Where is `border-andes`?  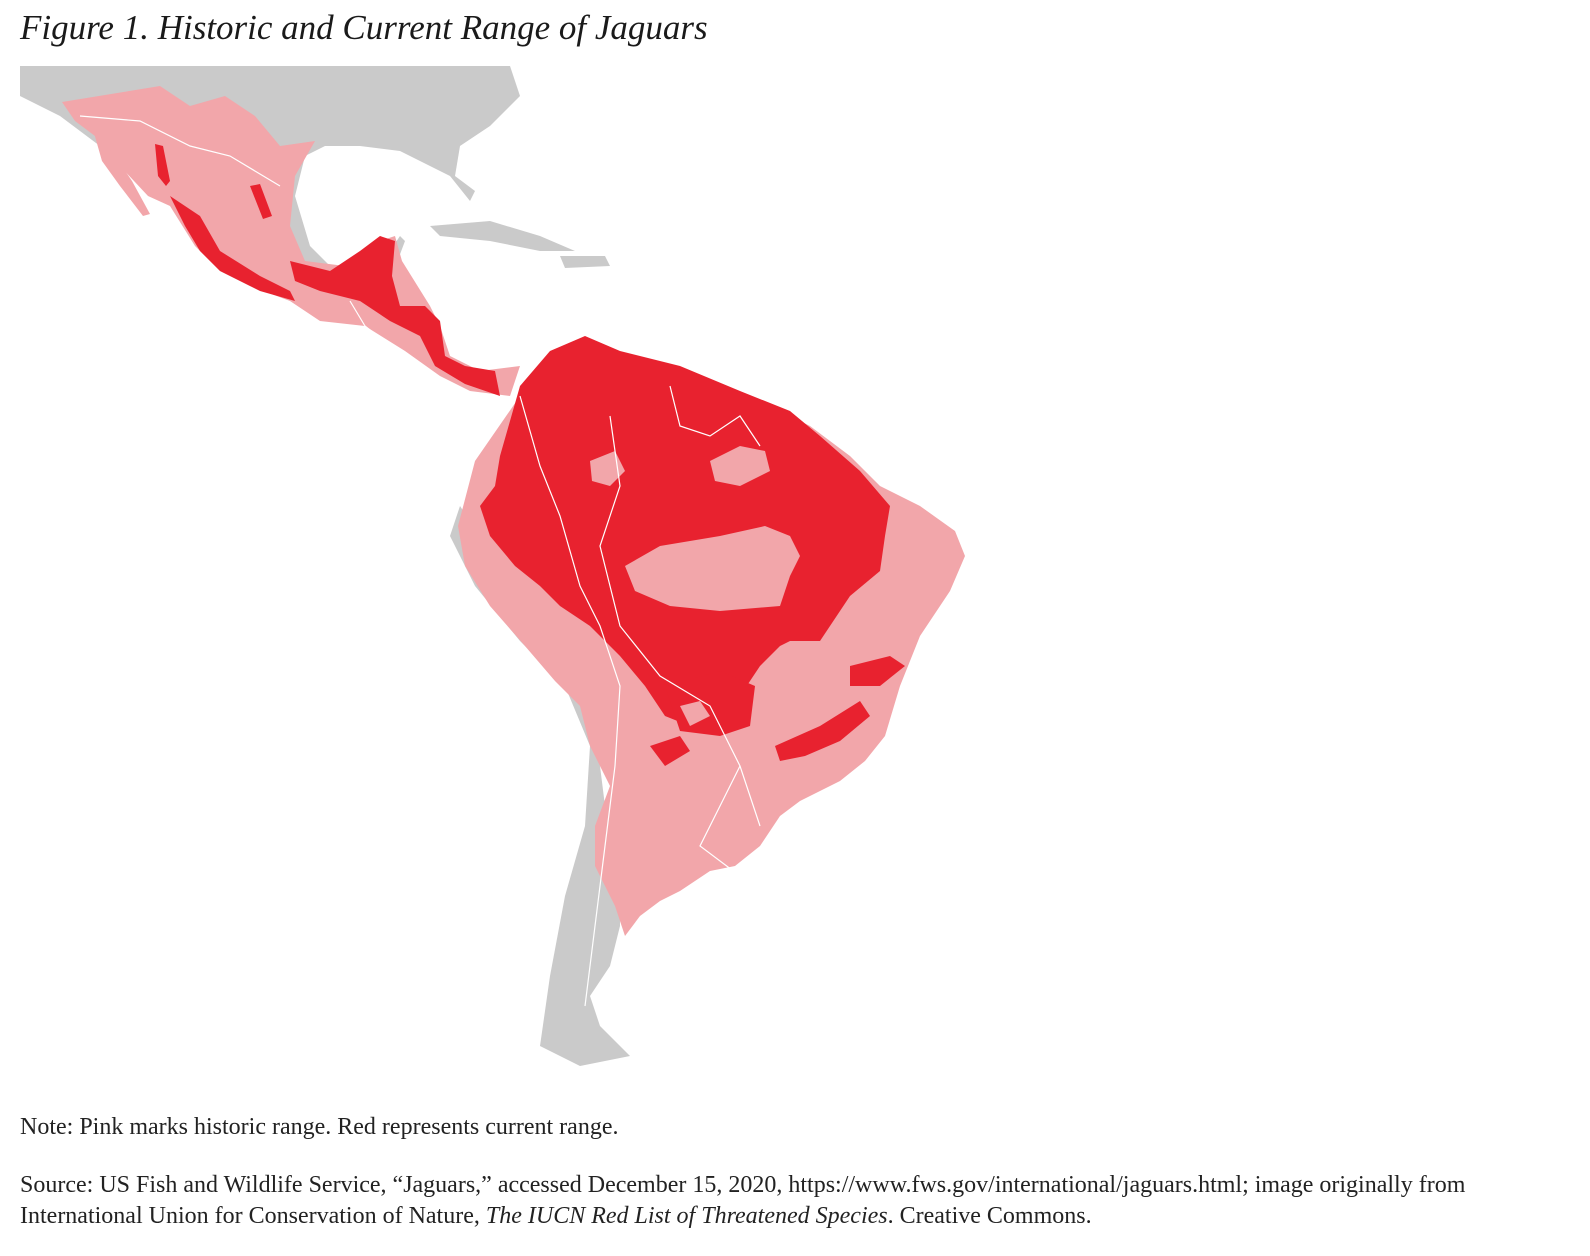
border-andes is located at coordinates (570, 701).